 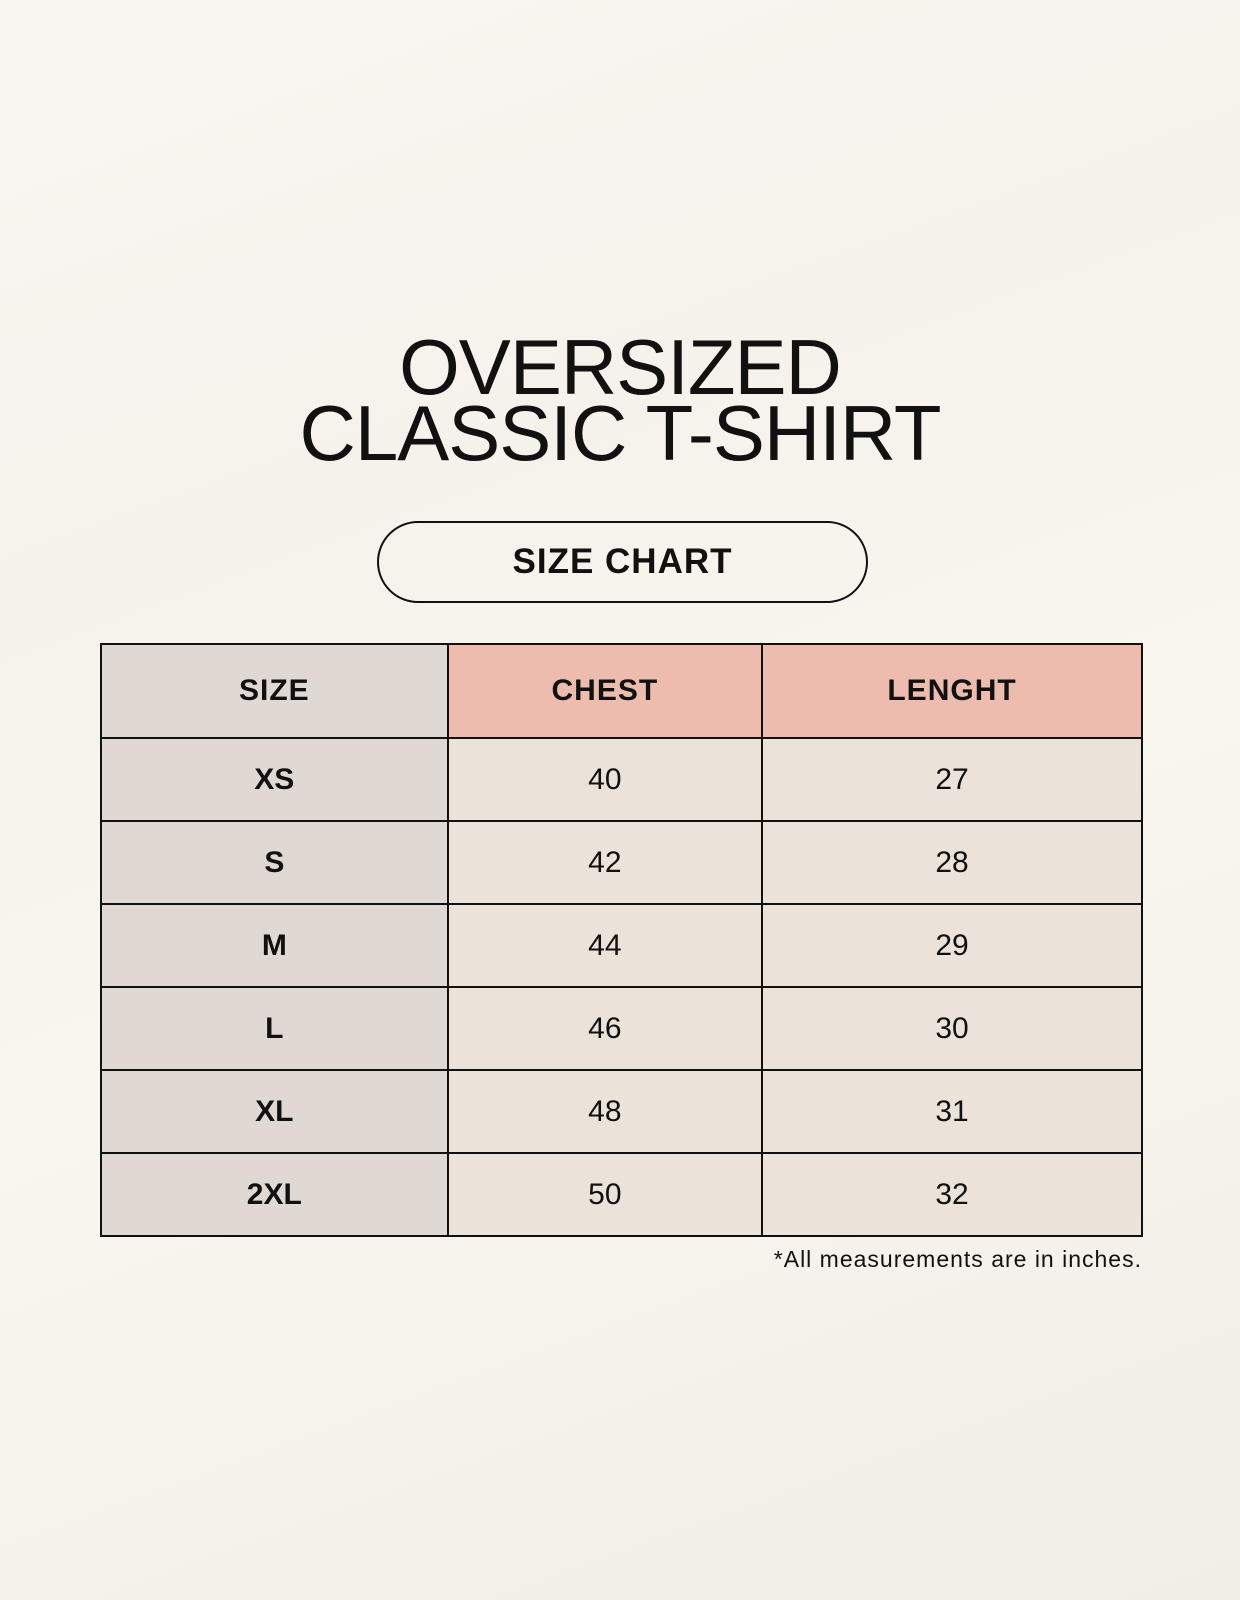 I want to click on cell-chest: 44, so click(x=605, y=945).